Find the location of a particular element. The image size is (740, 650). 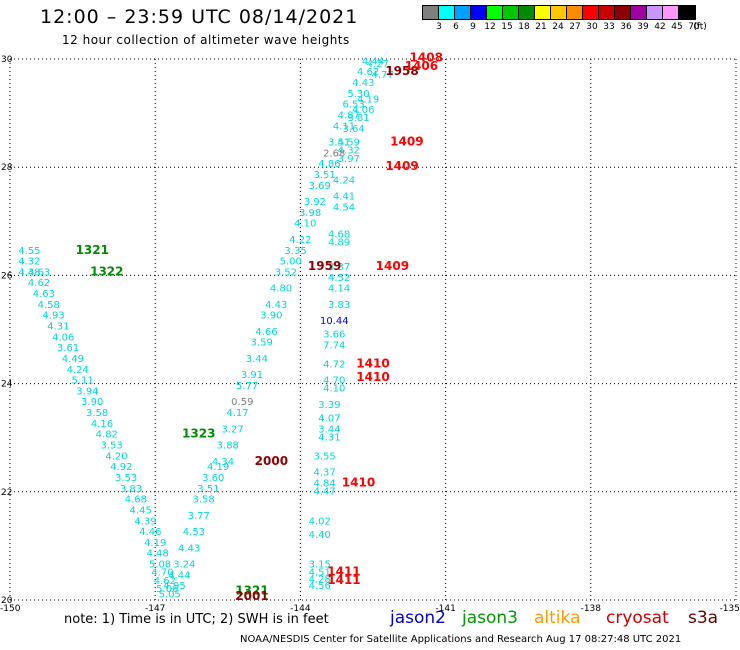

wave-height-label: 4.41 is located at coordinates (344, 197).